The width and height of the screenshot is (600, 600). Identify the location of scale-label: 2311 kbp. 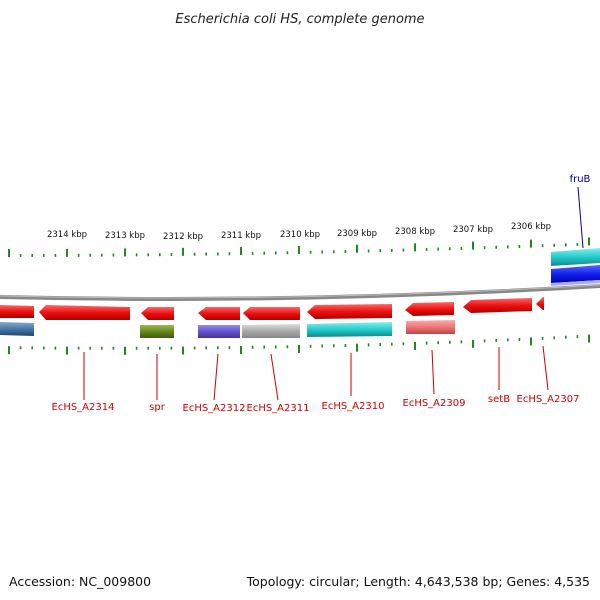
(241, 236).